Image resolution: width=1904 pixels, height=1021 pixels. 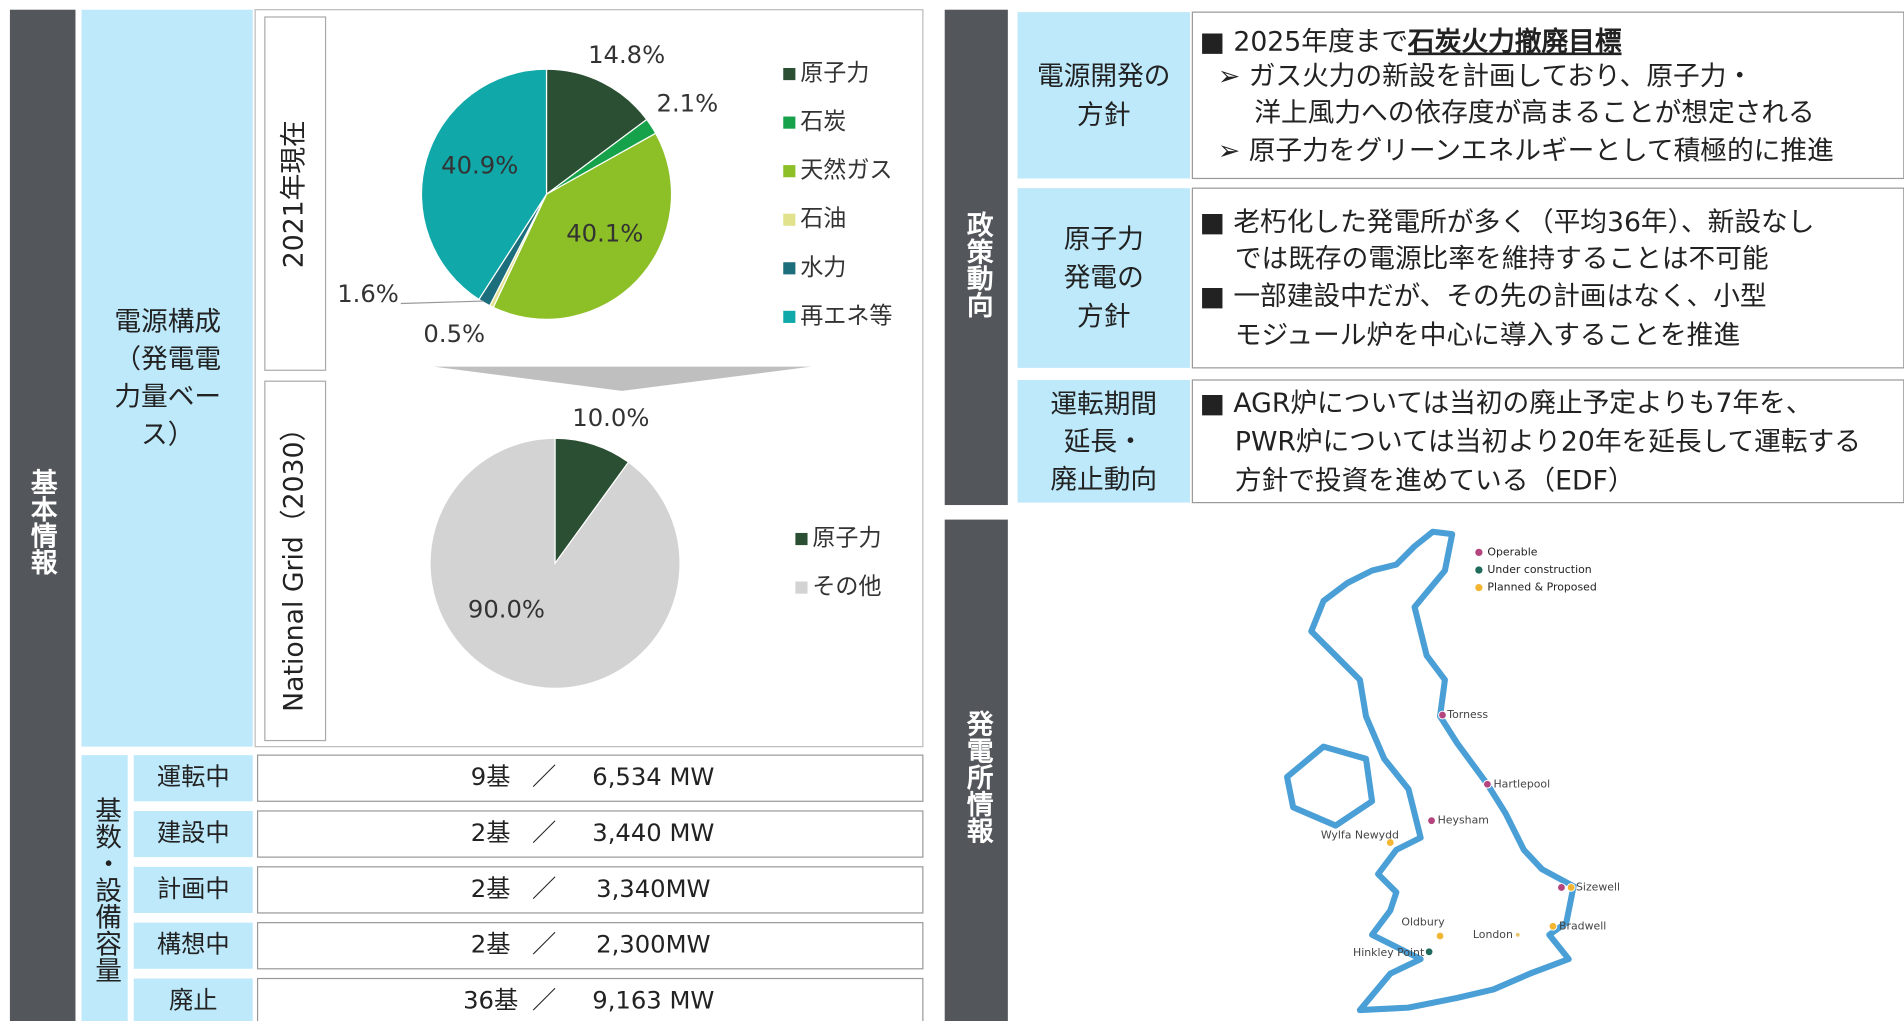 I want to click on site-label: Torness, so click(x=1467, y=714).